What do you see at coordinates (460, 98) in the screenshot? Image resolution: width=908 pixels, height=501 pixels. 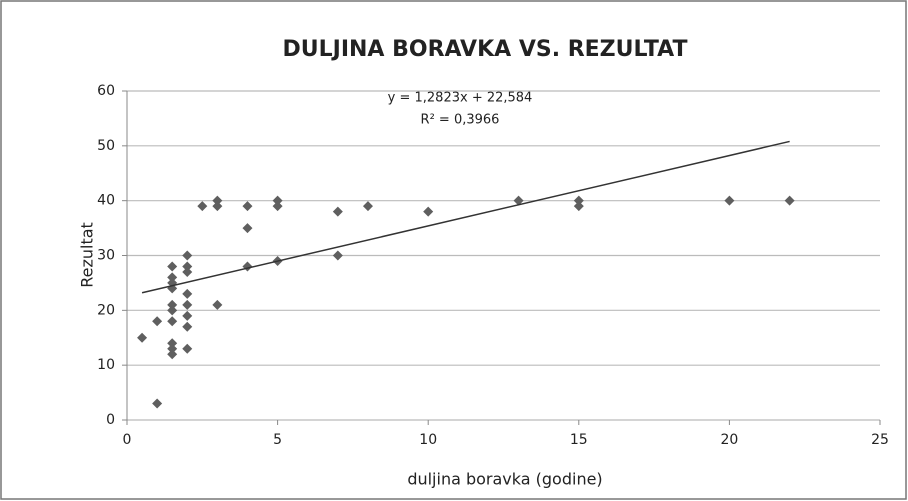 I see `equation: y = 1,2823x + 22,584` at bounding box center [460, 98].